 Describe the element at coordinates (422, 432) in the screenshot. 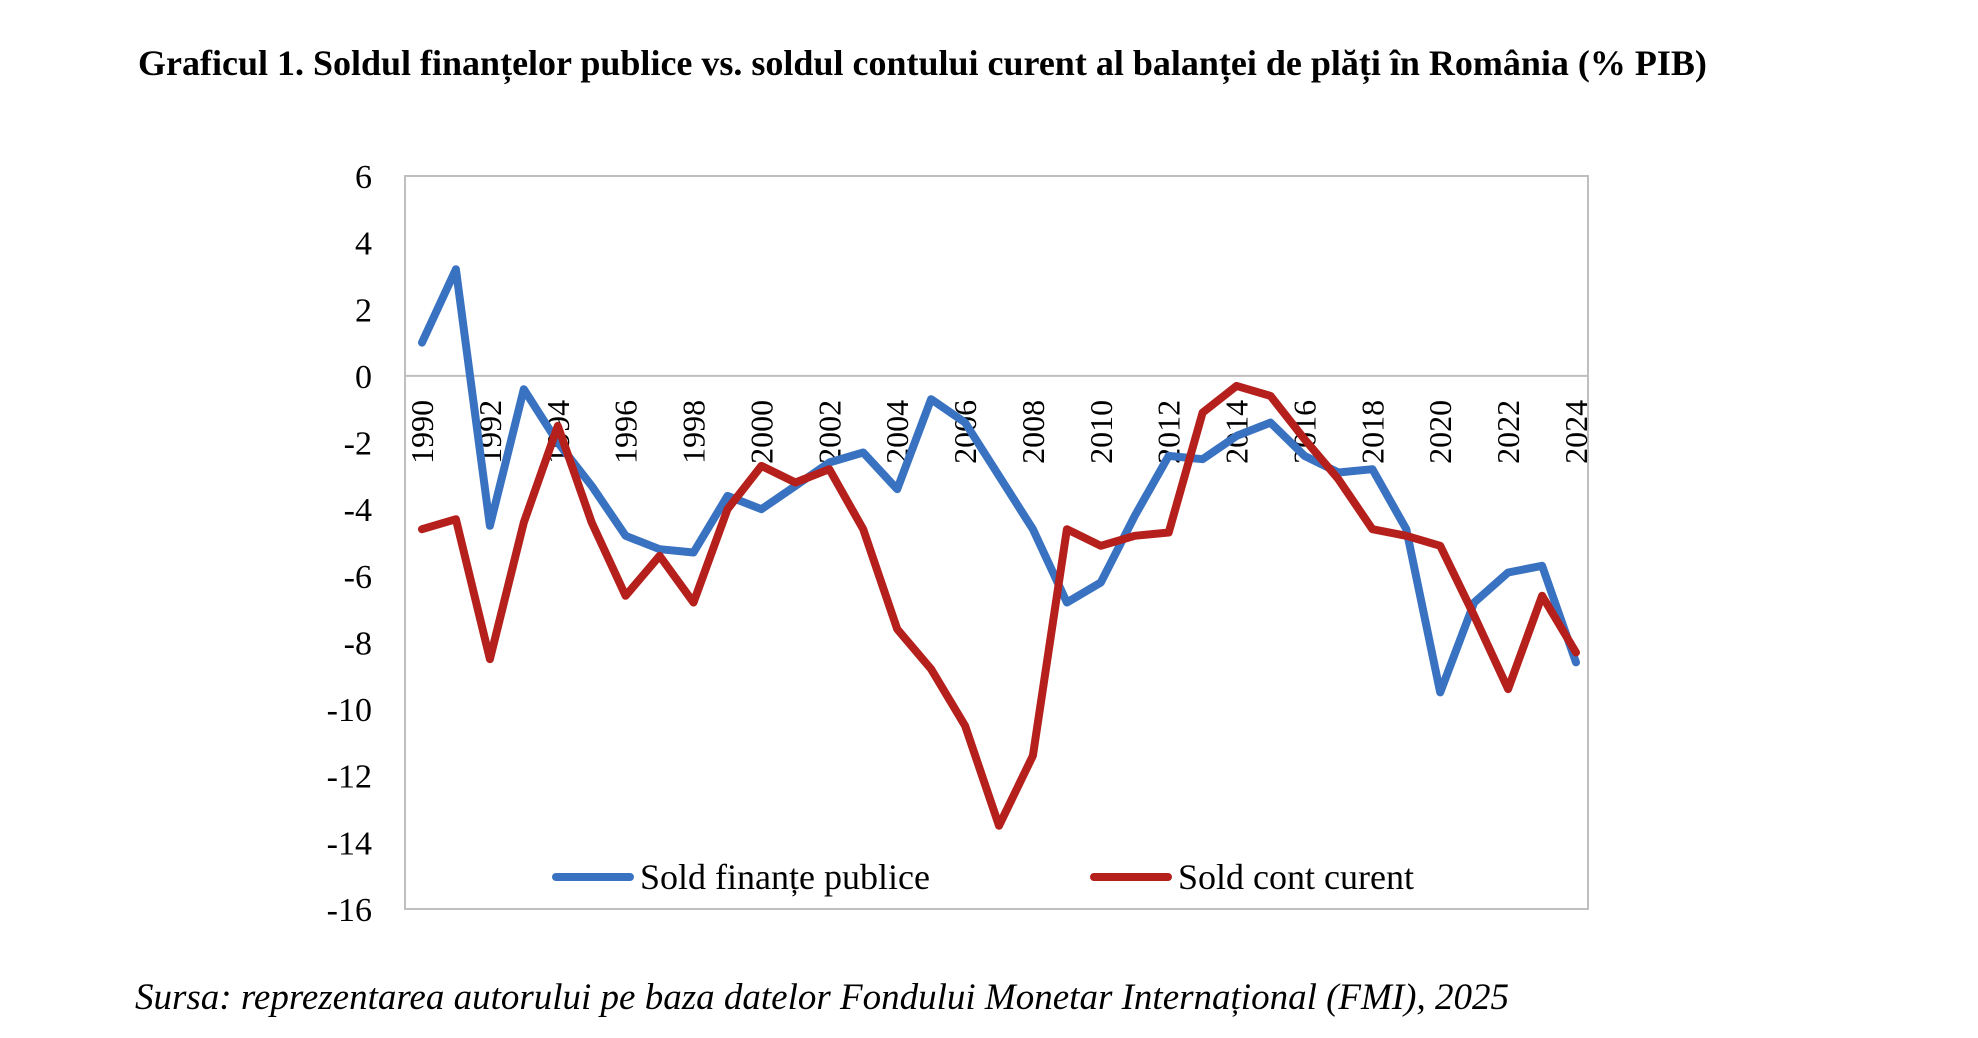

I see `x-tick-label: 1990` at that location.